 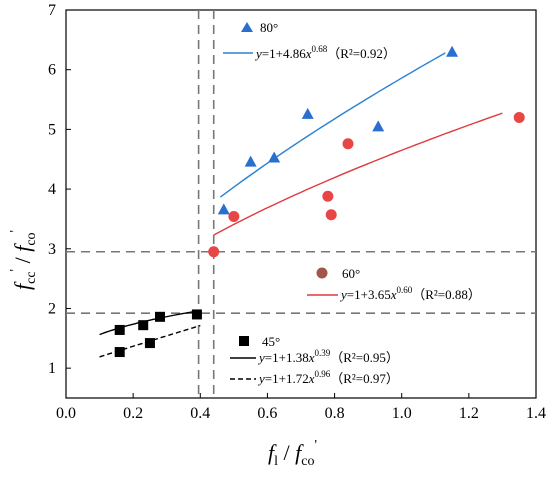 What do you see at coordinates (66, 413) in the screenshot?
I see `x-tick-label: 0.0` at bounding box center [66, 413].